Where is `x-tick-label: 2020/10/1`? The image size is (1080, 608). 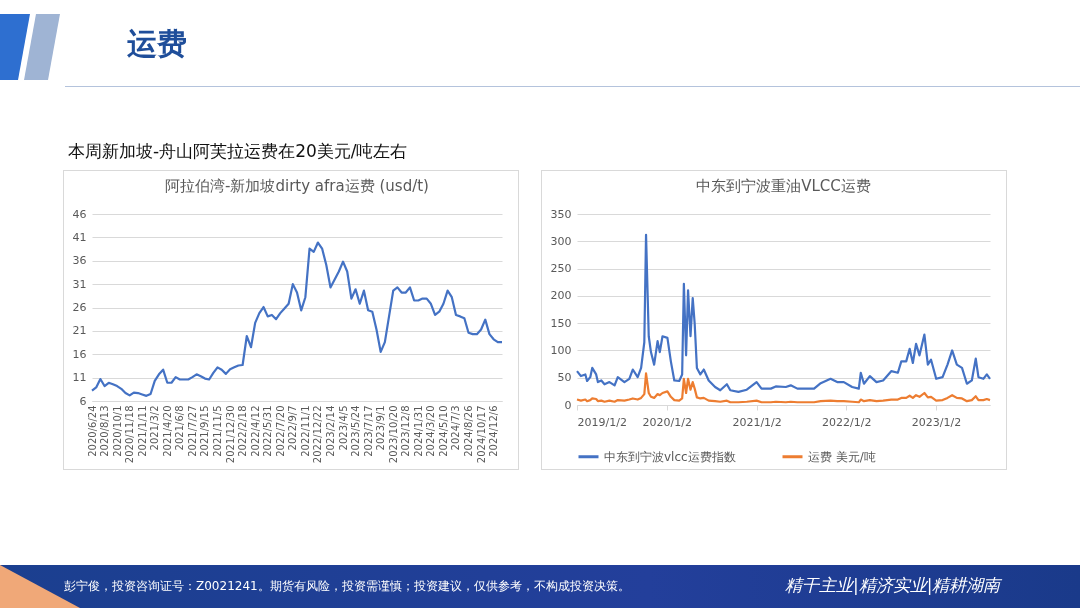 x-tick-label: 2020/10/1 is located at coordinates (117, 431).